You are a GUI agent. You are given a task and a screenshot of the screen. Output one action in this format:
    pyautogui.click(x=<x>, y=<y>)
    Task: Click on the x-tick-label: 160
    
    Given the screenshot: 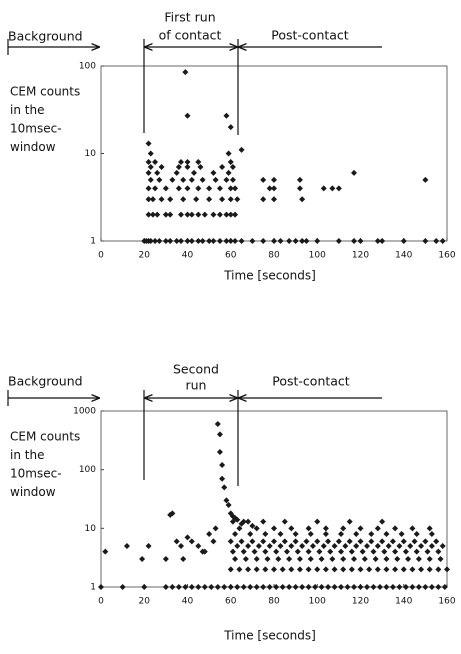 What is the action you would take?
    pyautogui.click(x=446, y=602)
    